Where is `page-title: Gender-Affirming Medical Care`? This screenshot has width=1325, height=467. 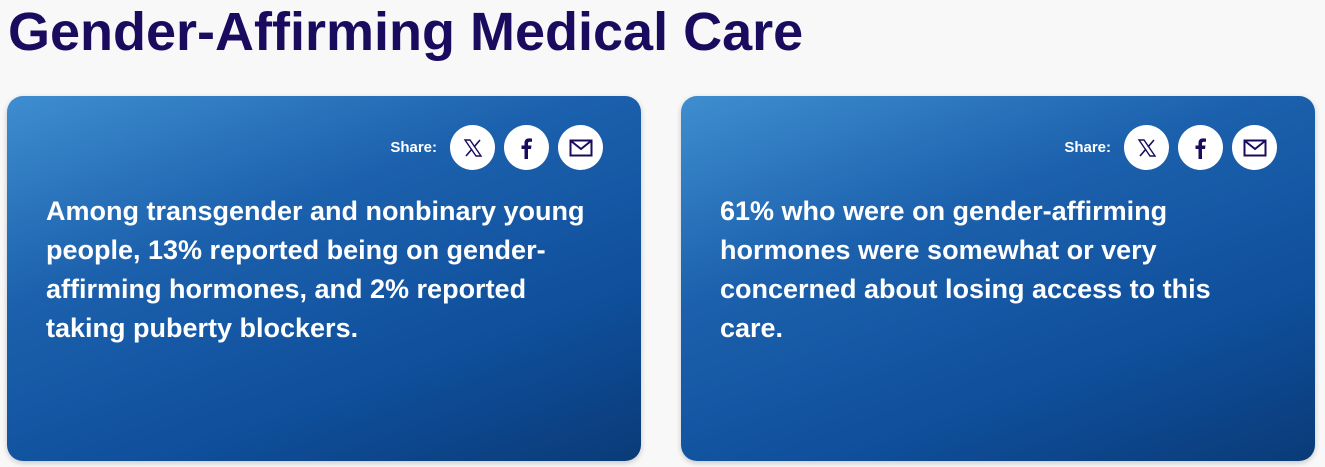 page-title: Gender-Affirming Medical Care is located at coordinates (406, 32).